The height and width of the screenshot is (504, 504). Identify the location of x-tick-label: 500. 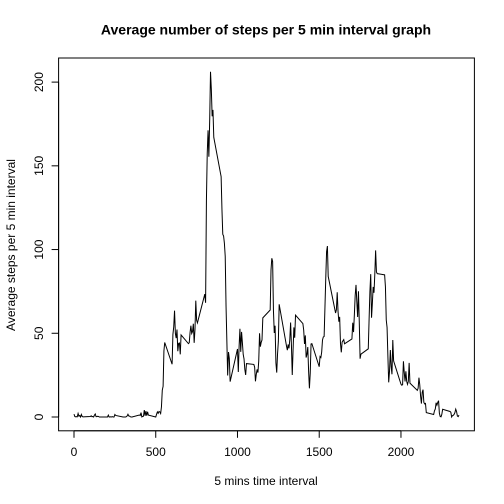
(156, 452).